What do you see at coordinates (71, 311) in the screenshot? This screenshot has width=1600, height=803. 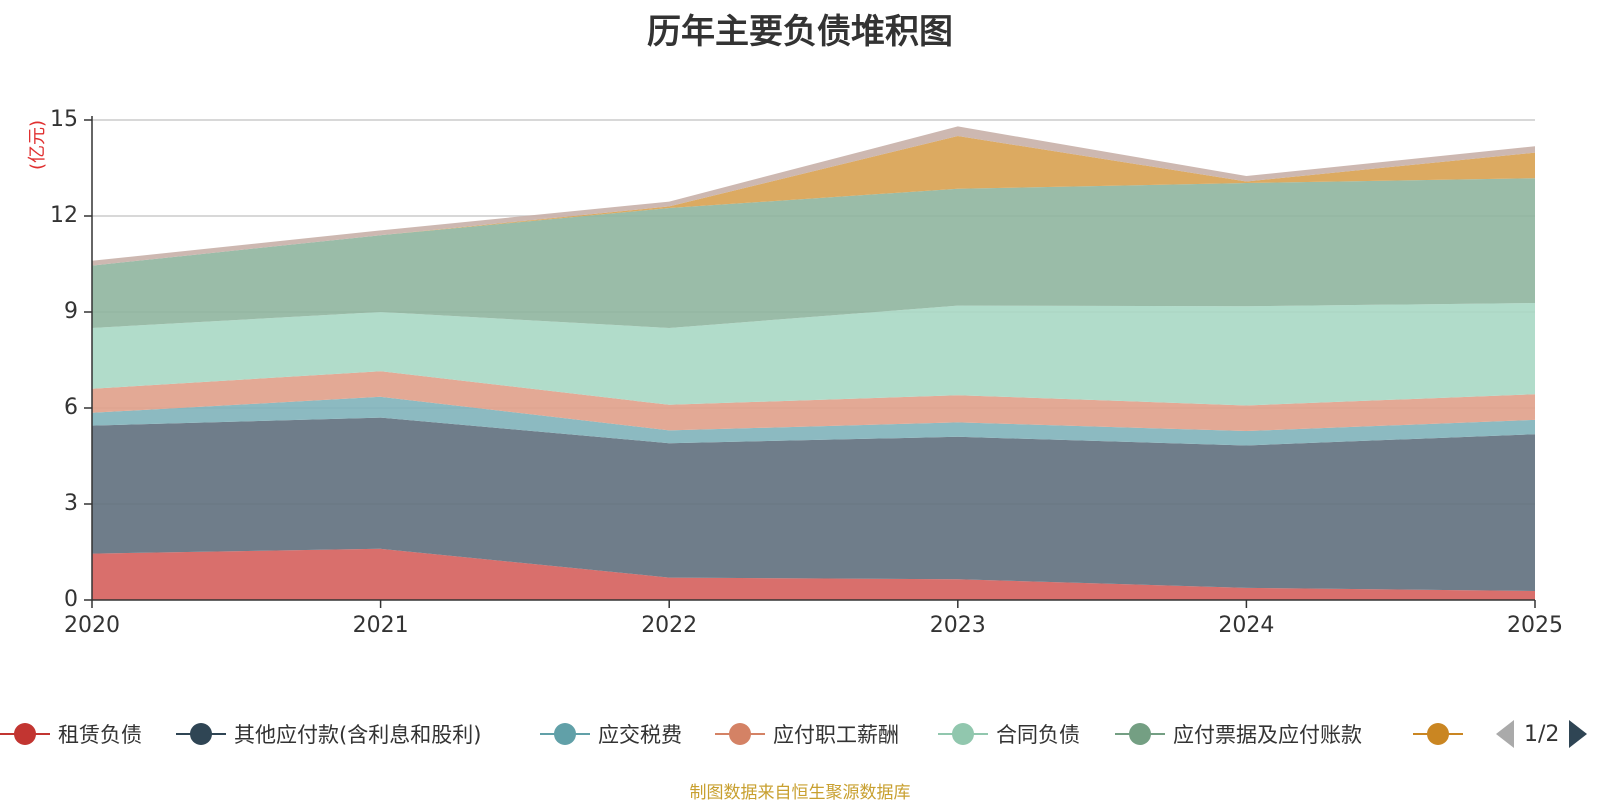 I see `y-tick-label: 9` at bounding box center [71, 311].